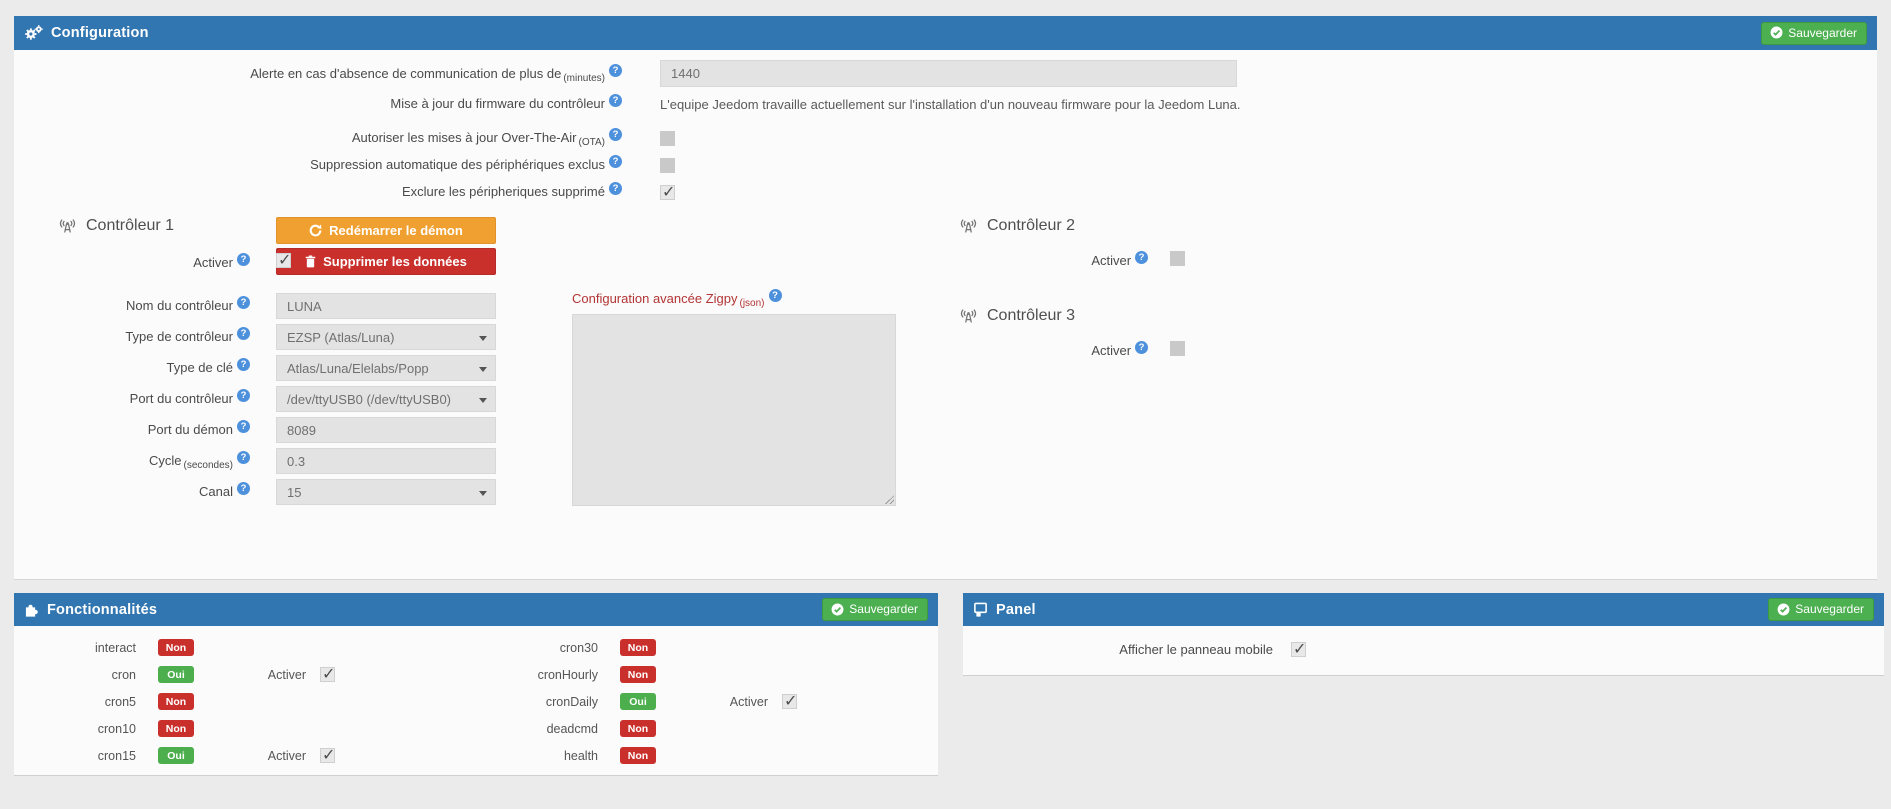 The height and width of the screenshot is (809, 1891). What do you see at coordinates (945, 192) in the screenshot?
I see `exclude-deleted-row: Exclure les péripheriques supprimé` at bounding box center [945, 192].